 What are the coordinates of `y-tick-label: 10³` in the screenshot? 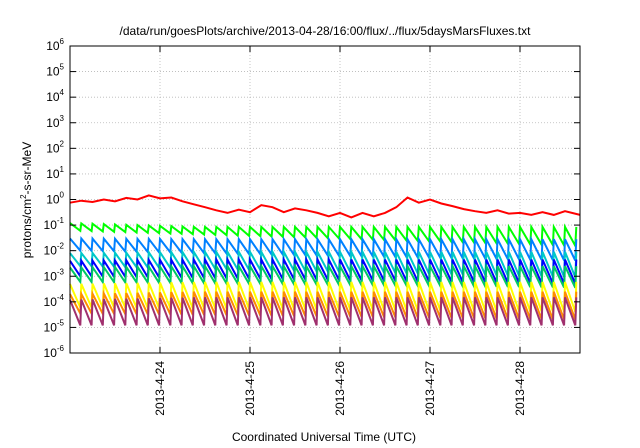 It's located at (55, 122).